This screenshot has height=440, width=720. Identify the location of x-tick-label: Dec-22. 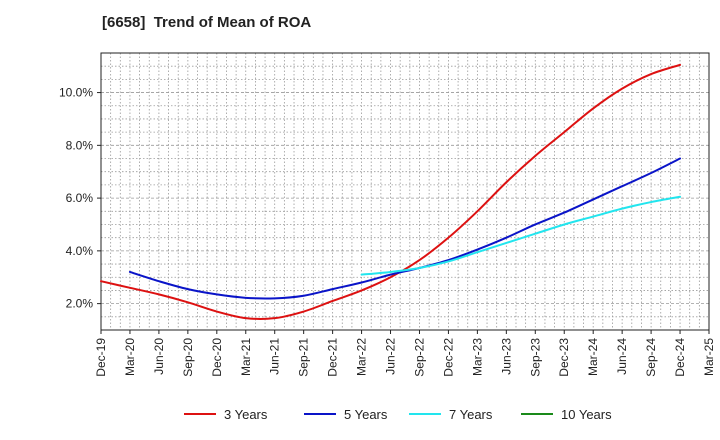
(448, 357).